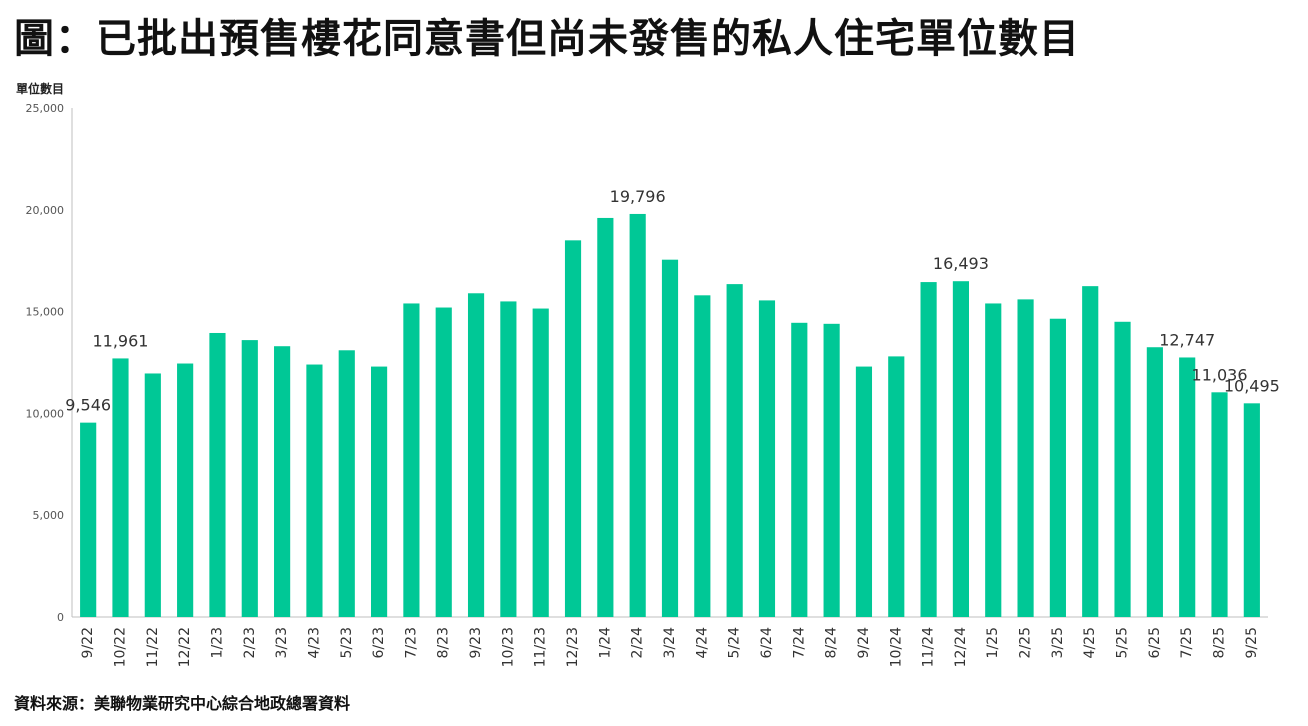 This screenshot has height=726, width=1308. What do you see at coordinates (508, 647) in the screenshot?
I see `x-tick-label: 10/23` at bounding box center [508, 647].